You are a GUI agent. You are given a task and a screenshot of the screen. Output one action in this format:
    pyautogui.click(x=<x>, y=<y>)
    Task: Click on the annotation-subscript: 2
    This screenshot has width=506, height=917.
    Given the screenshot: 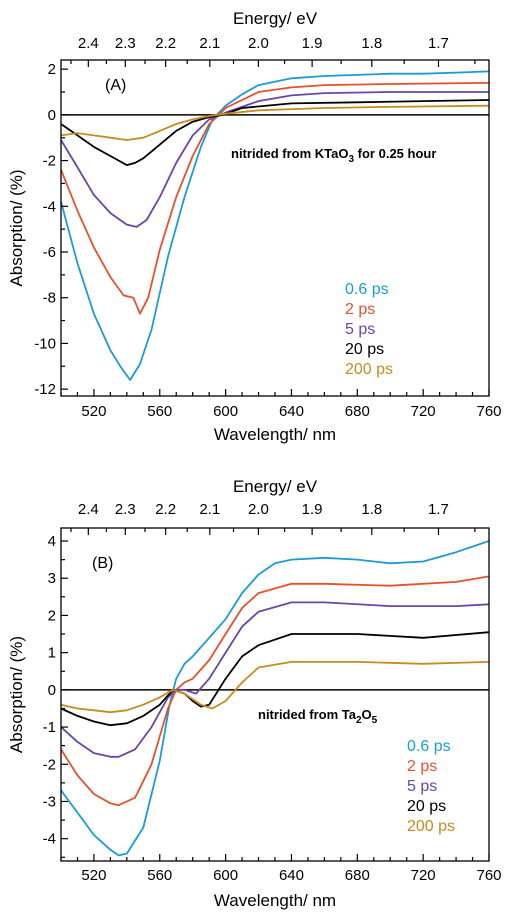 What is the action you would take?
    pyautogui.click(x=359, y=720)
    